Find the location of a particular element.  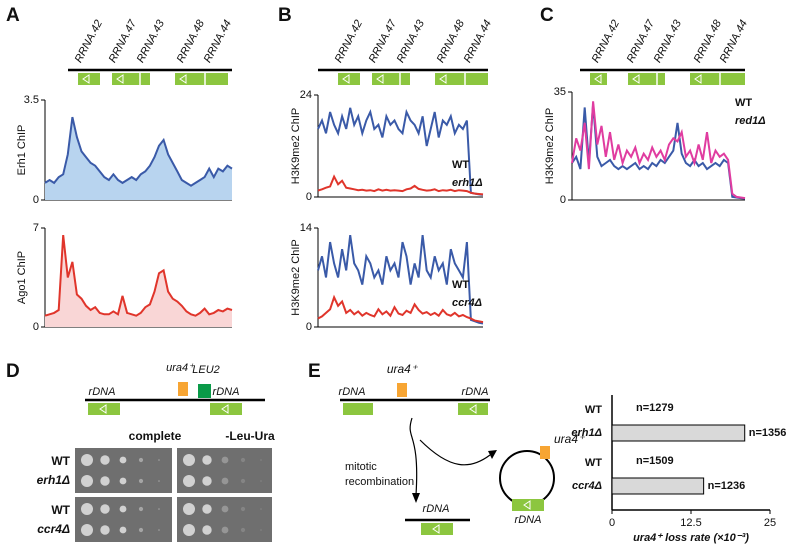

category-label: ccr4Δ is located at coordinates (587, 486).